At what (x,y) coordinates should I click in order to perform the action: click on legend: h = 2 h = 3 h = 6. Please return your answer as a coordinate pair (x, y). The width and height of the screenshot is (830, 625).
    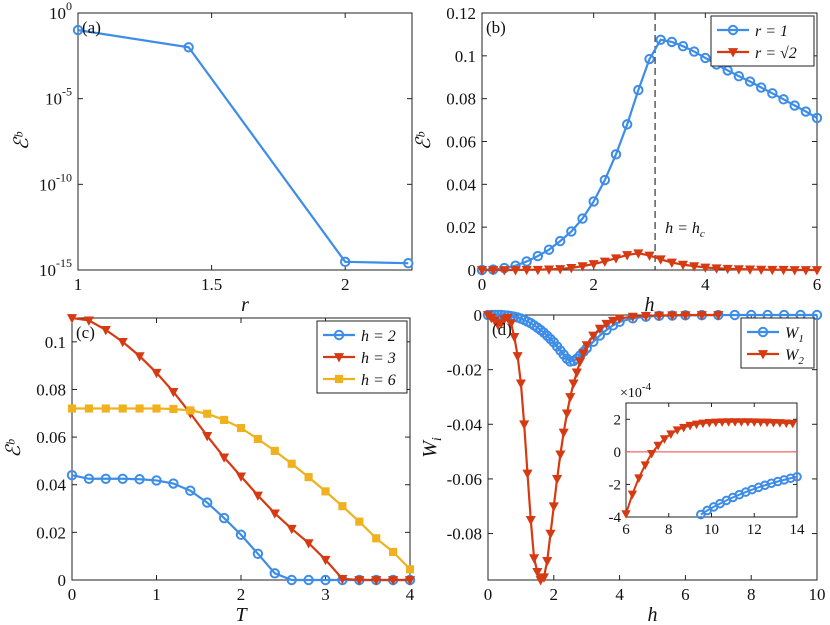
    Looking at the image, I should click on (362, 357).